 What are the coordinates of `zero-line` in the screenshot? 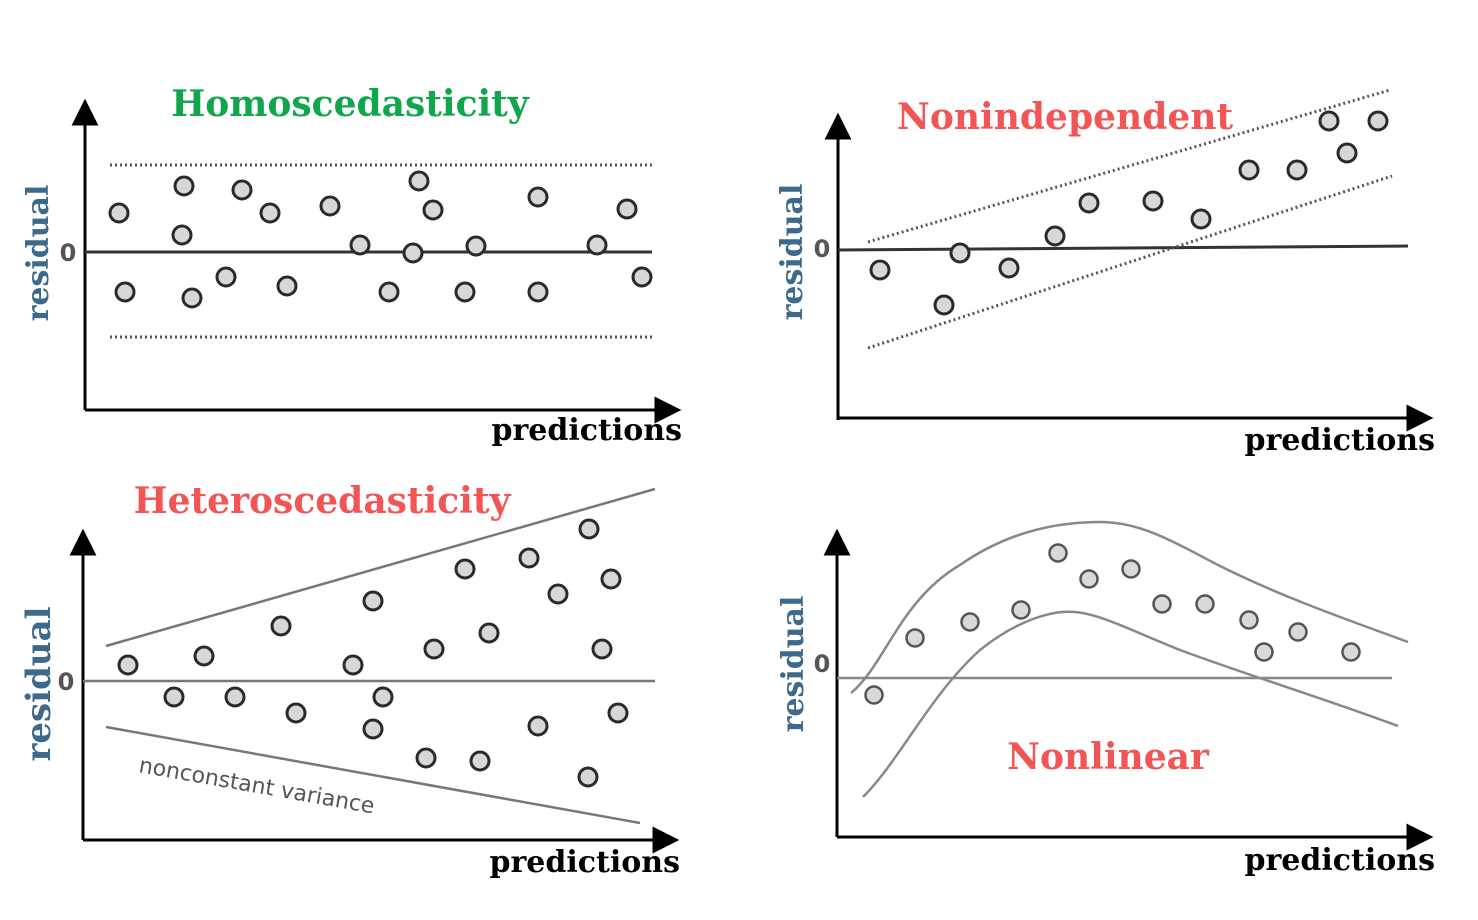 It's located at (1123, 248).